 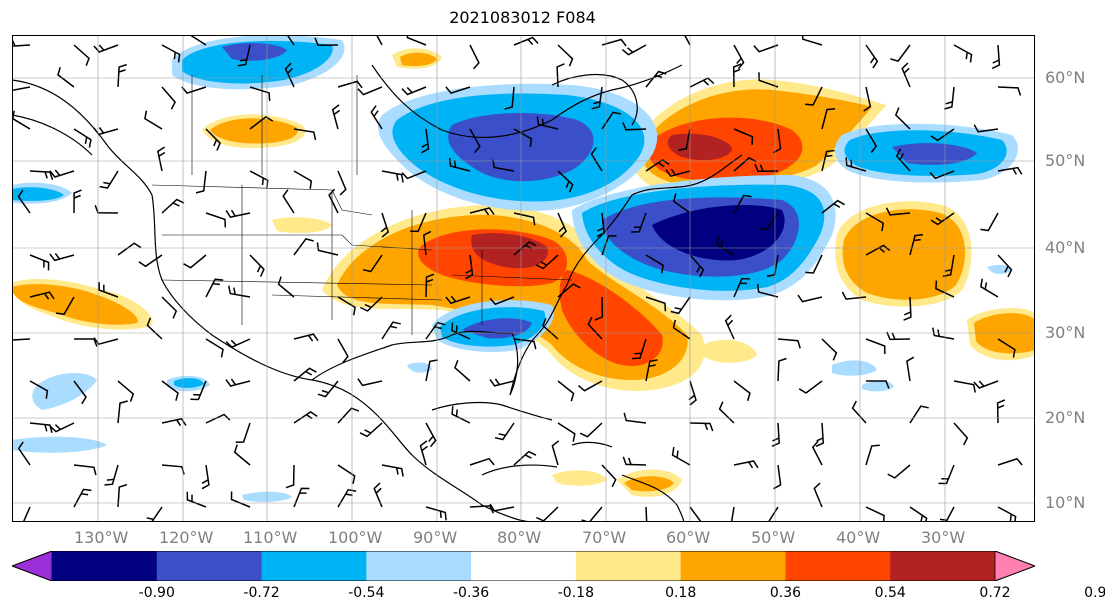 I want to click on colorbar-extend-high, so click(x=1014, y=566).